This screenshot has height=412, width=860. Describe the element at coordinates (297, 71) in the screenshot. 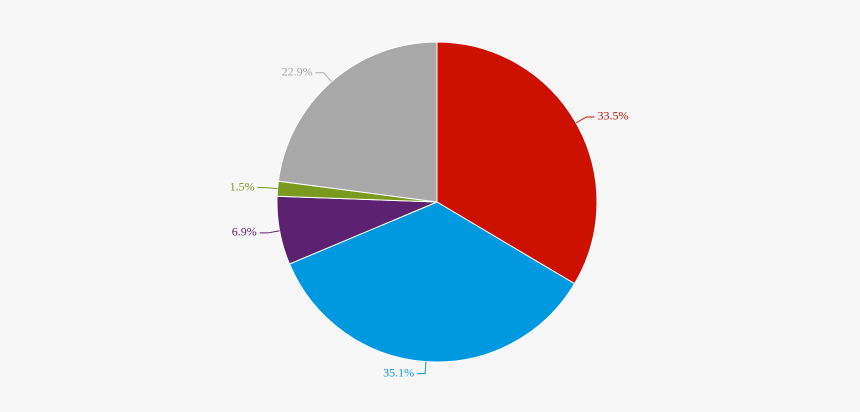

I see `data-label: 22.9%` at that location.